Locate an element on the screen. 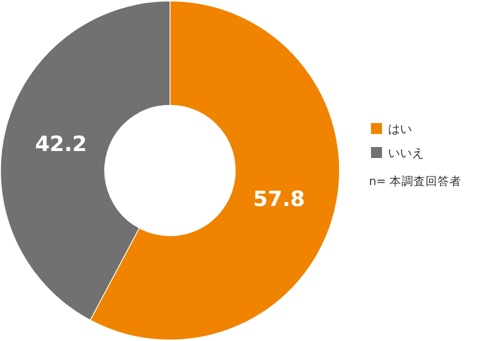 This screenshot has width=479, height=341. data-label: 42.2 is located at coordinates (61, 144).